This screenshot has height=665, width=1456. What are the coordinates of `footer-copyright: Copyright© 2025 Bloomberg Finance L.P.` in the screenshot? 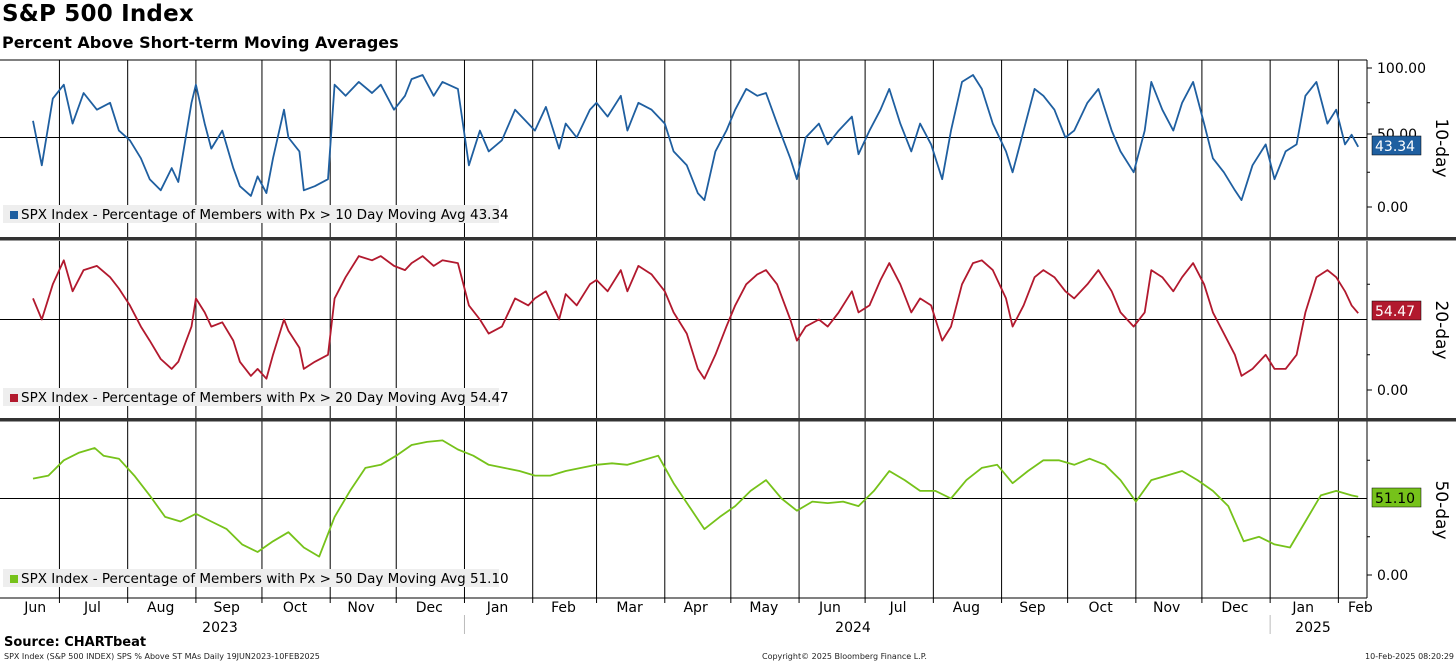 It's located at (844, 656).